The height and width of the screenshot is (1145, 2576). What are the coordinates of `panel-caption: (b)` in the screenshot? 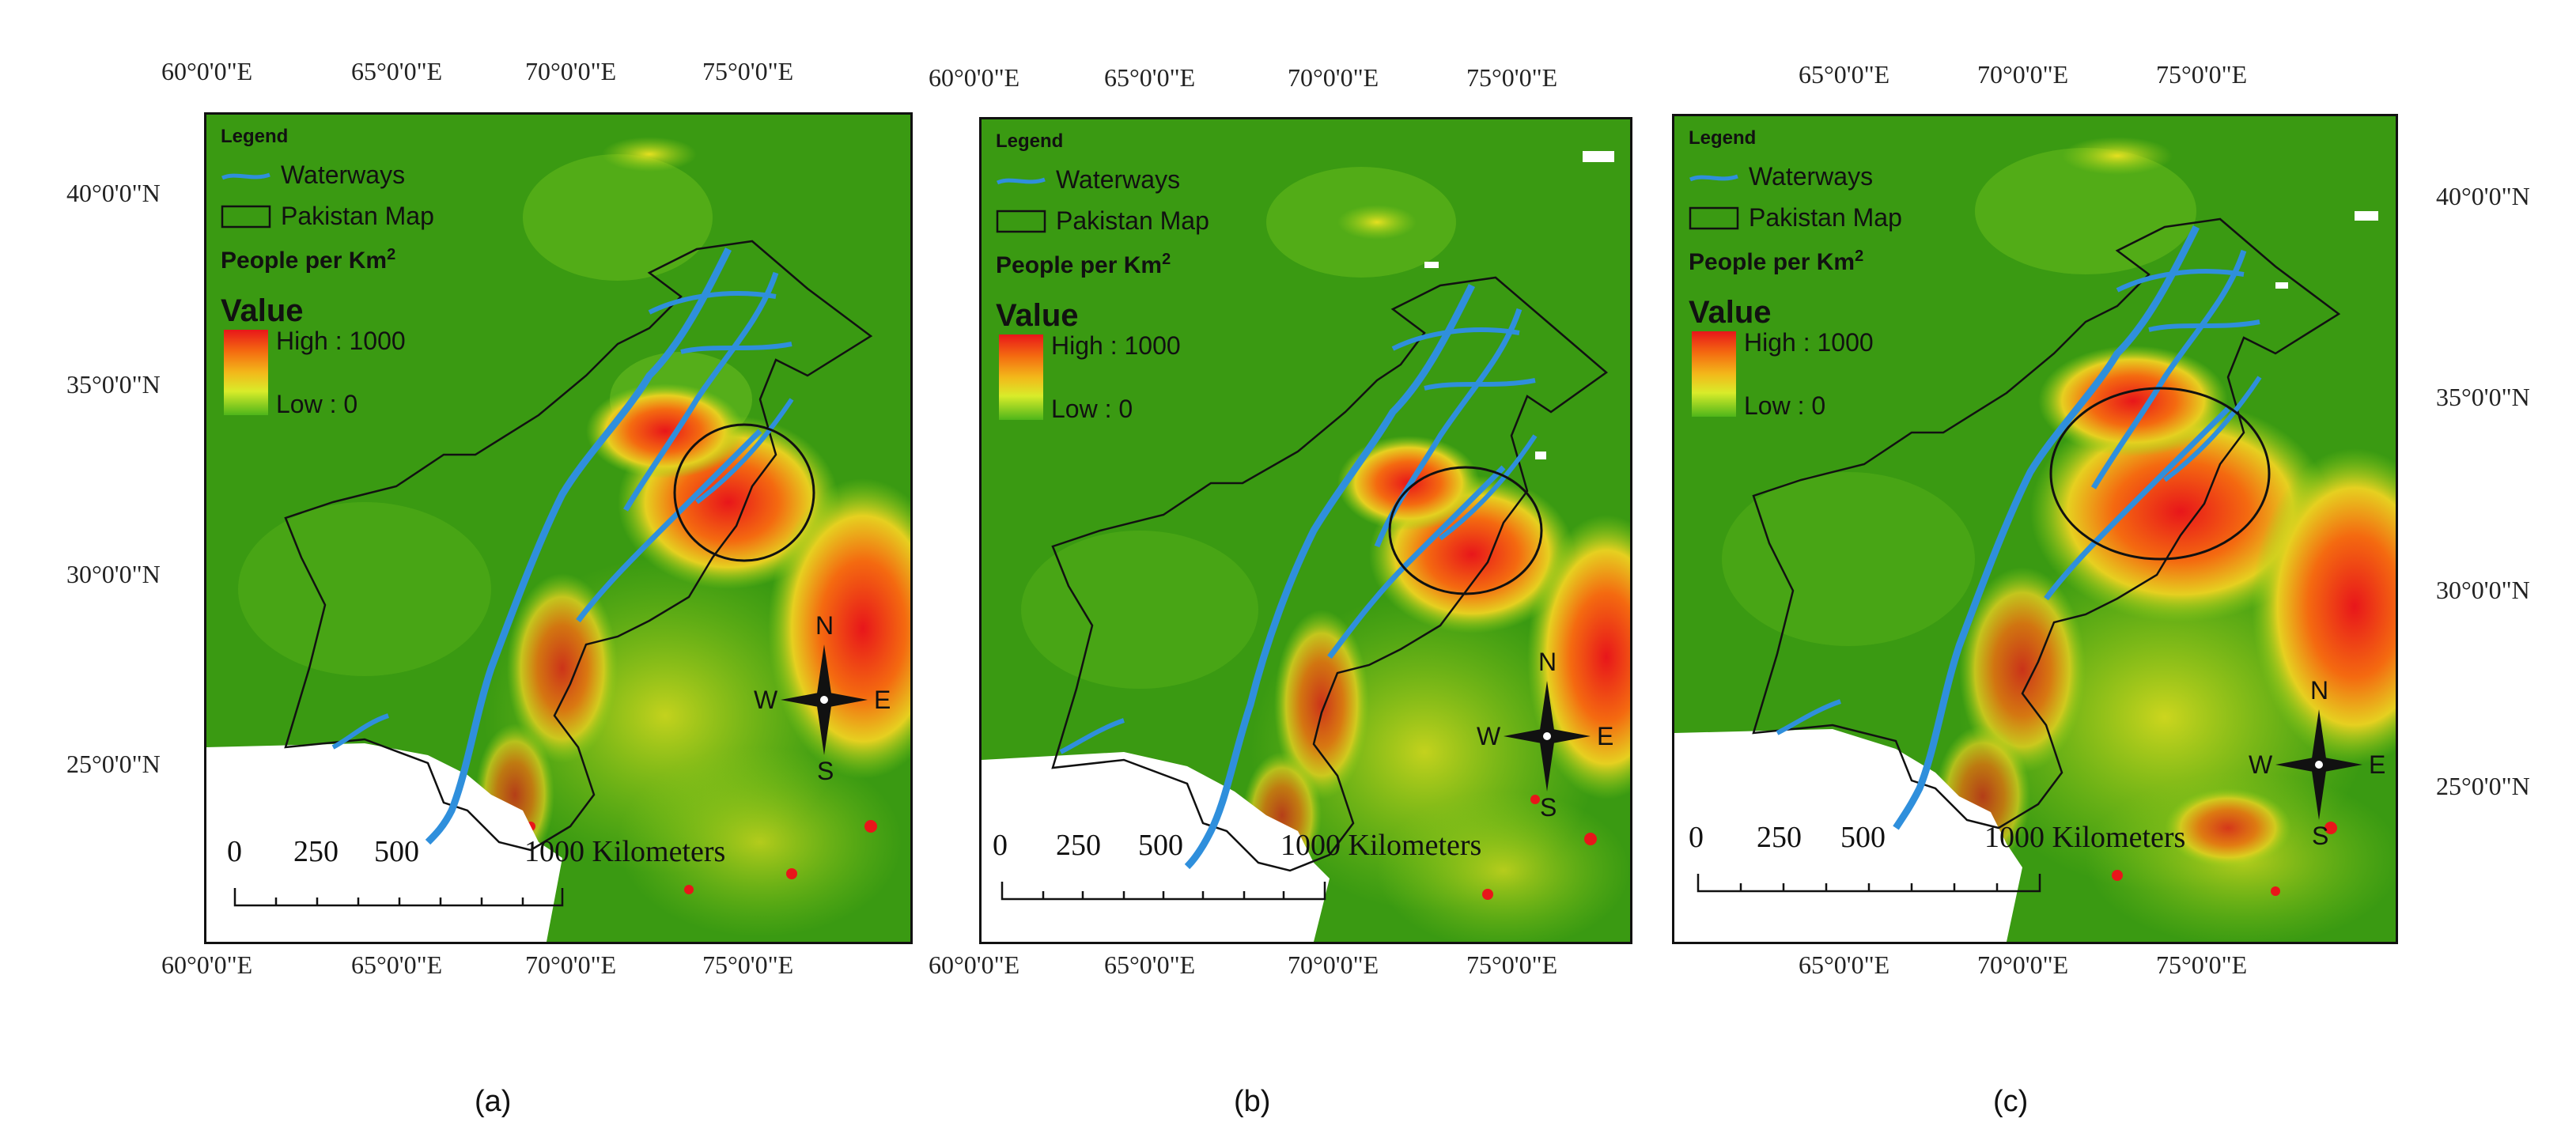 It's located at (1253, 1101).